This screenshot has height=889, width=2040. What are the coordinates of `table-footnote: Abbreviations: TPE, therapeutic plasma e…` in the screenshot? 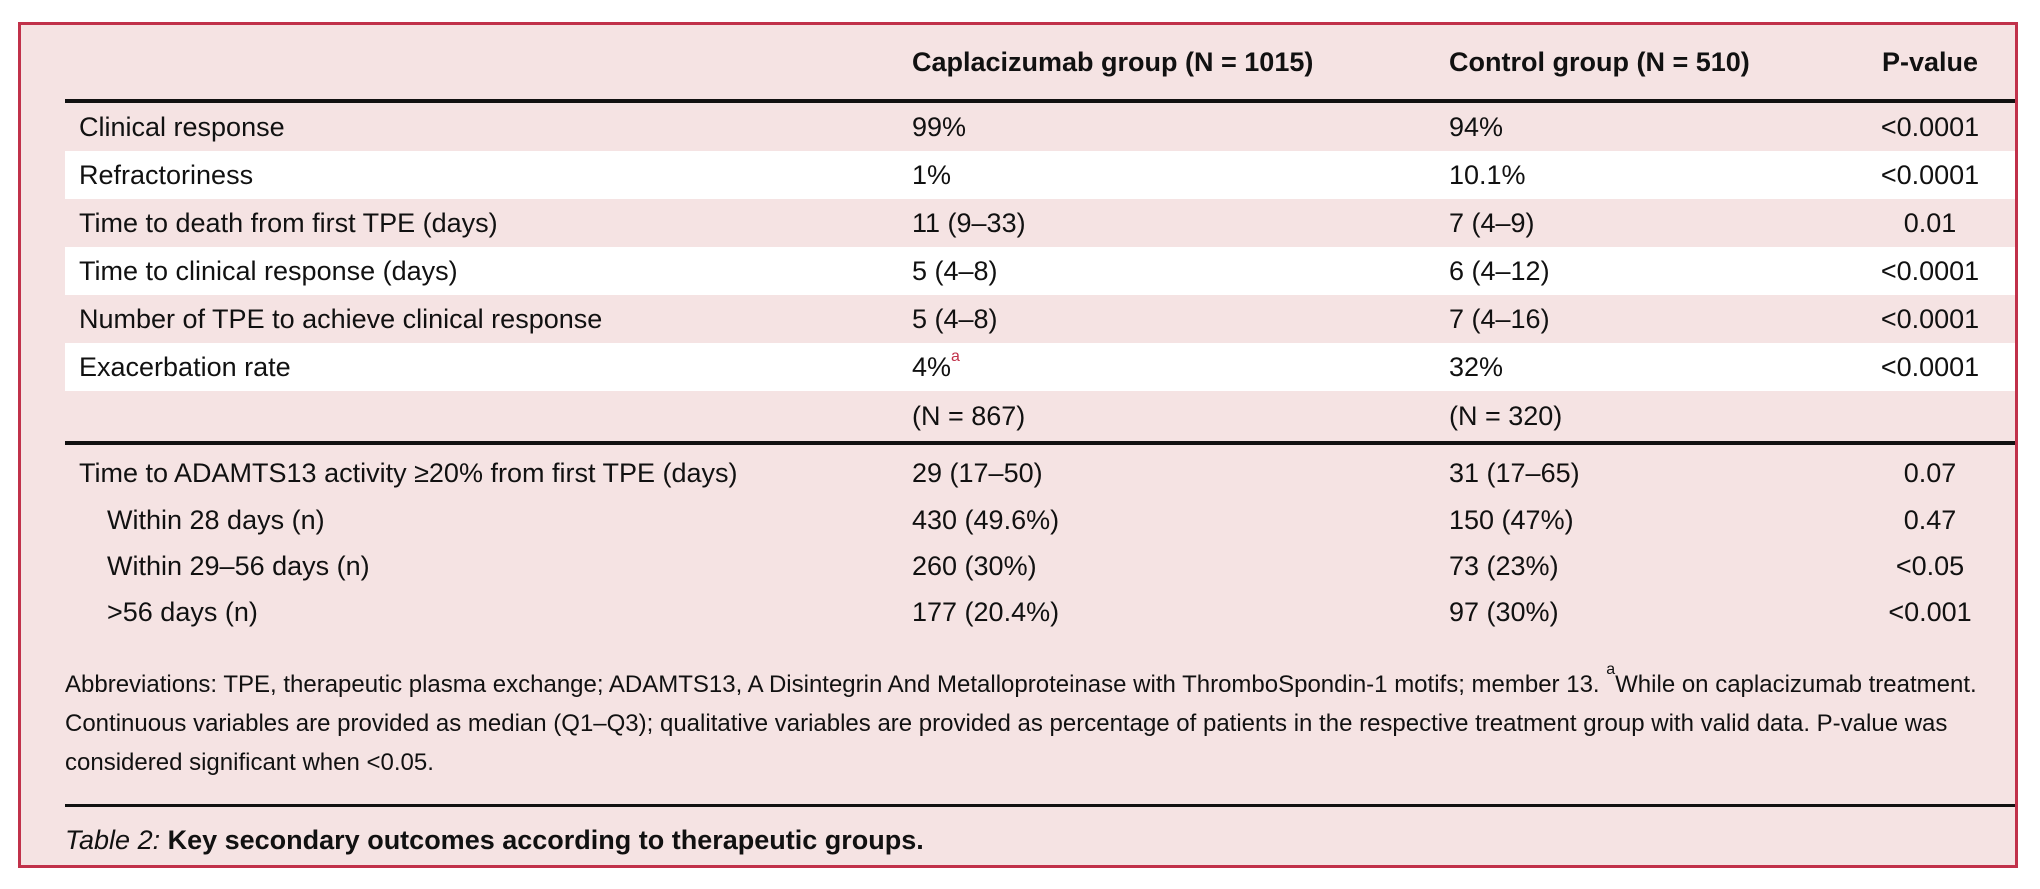 It's located at (1021, 719).